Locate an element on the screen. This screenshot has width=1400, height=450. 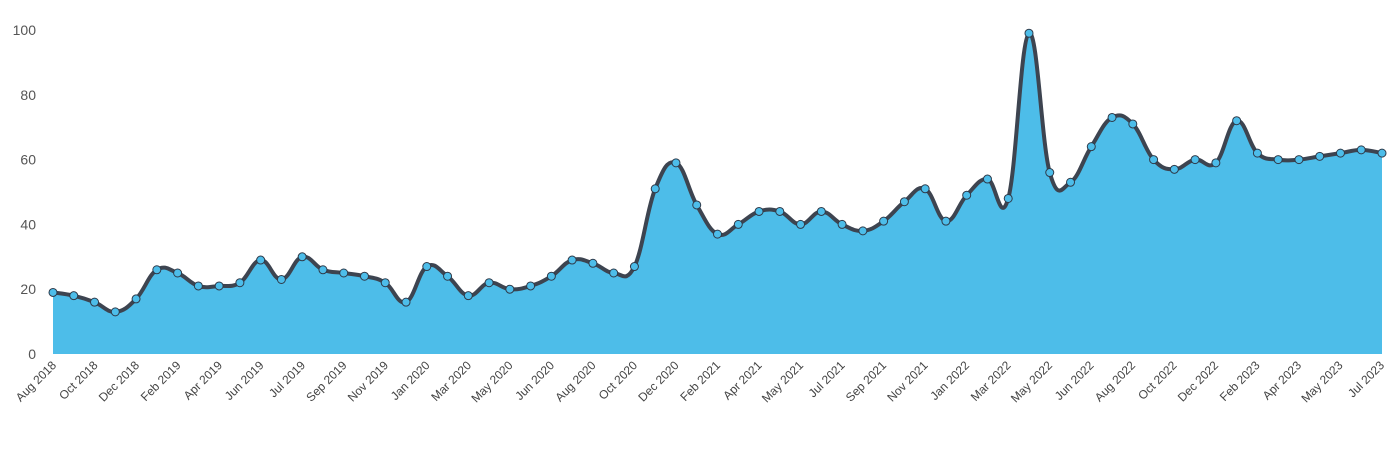
x-tick-label: Sep 2021 is located at coordinates (866, 381).